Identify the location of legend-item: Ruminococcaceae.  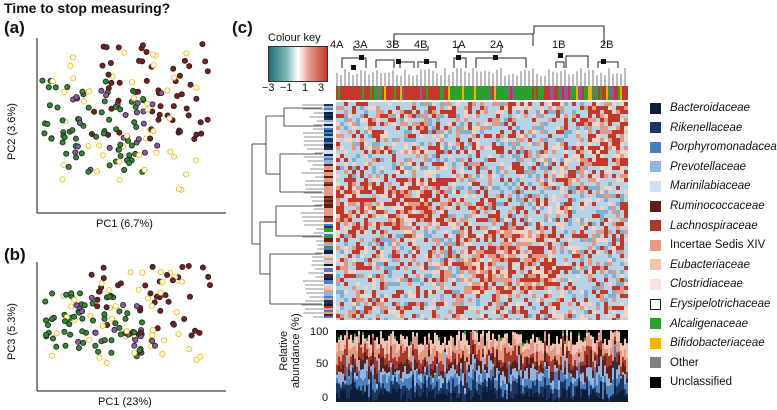
(707, 206).